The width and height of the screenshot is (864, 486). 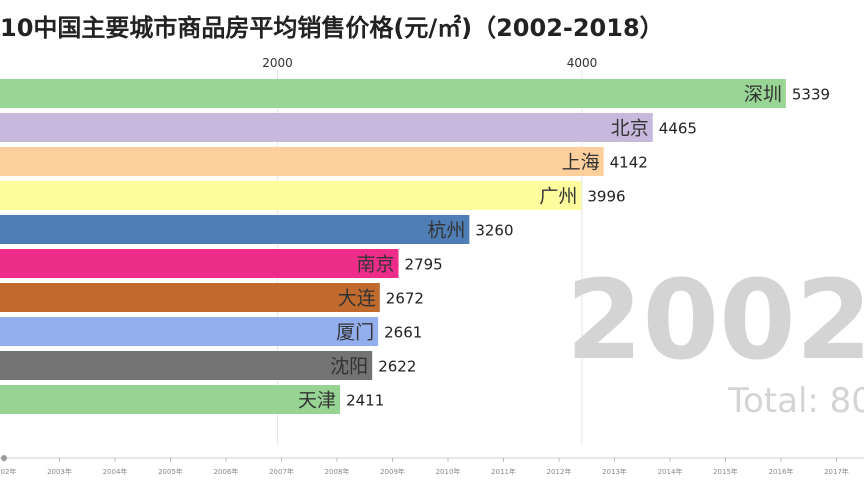 I want to click on timeline-year-label: 2012年, so click(x=559, y=471).